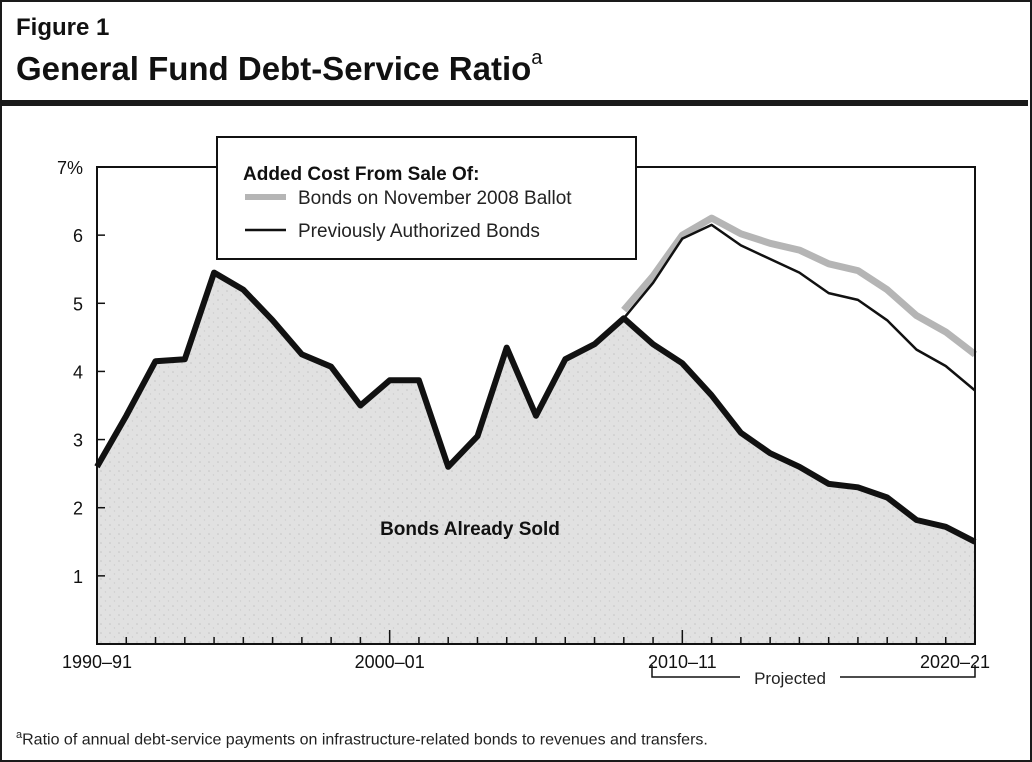  Describe the element at coordinates (419, 231) in the screenshot. I see `legend-entry-previous: Previously Authorized Bonds` at that location.